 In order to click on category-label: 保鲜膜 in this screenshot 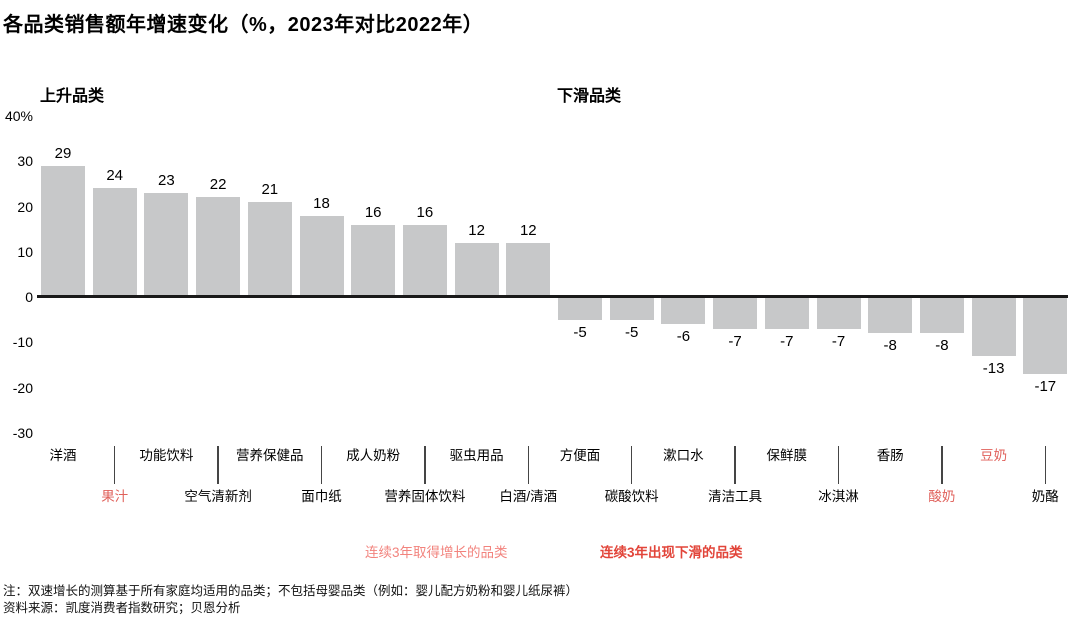, I will do `click(787, 455)`.